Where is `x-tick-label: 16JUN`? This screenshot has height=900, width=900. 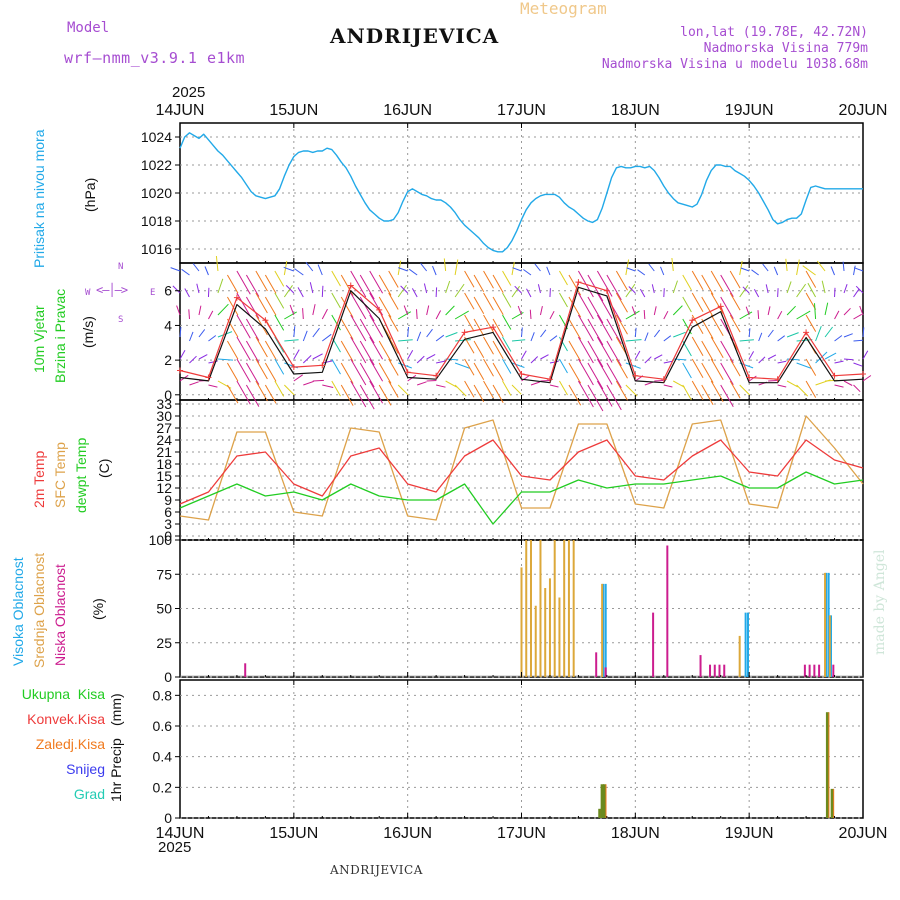
x-tick-label: 16JUN is located at coordinates (407, 833).